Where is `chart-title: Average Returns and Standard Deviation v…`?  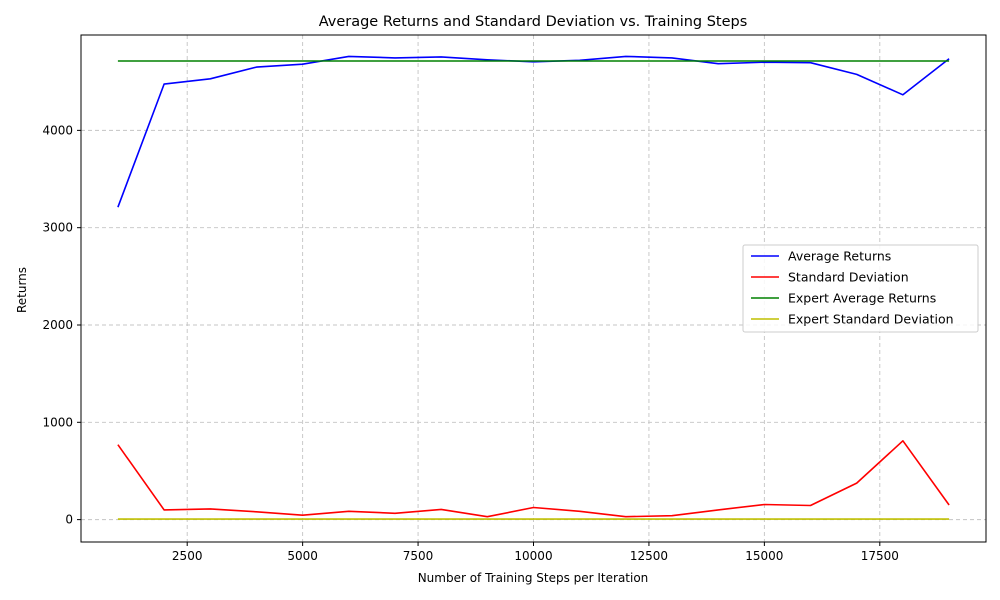 chart-title: Average Returns and Standard Deviation v… is located at coordinates (533, 22).